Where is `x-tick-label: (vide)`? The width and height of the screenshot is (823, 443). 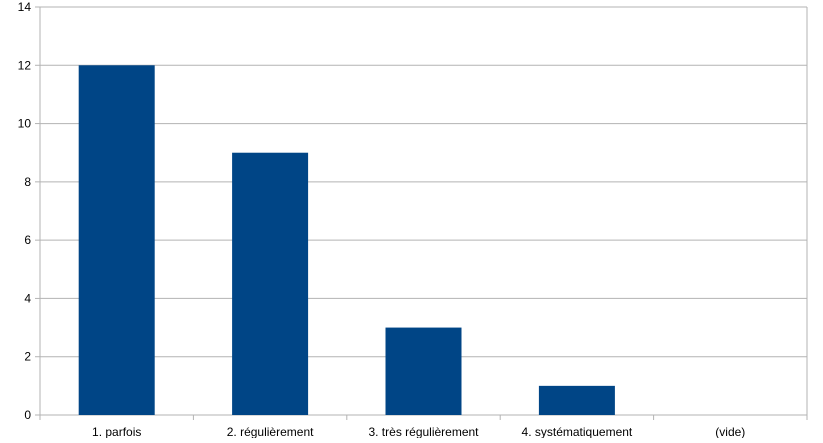
x-tick-label: (vide) is located at coordinates (730, 431).